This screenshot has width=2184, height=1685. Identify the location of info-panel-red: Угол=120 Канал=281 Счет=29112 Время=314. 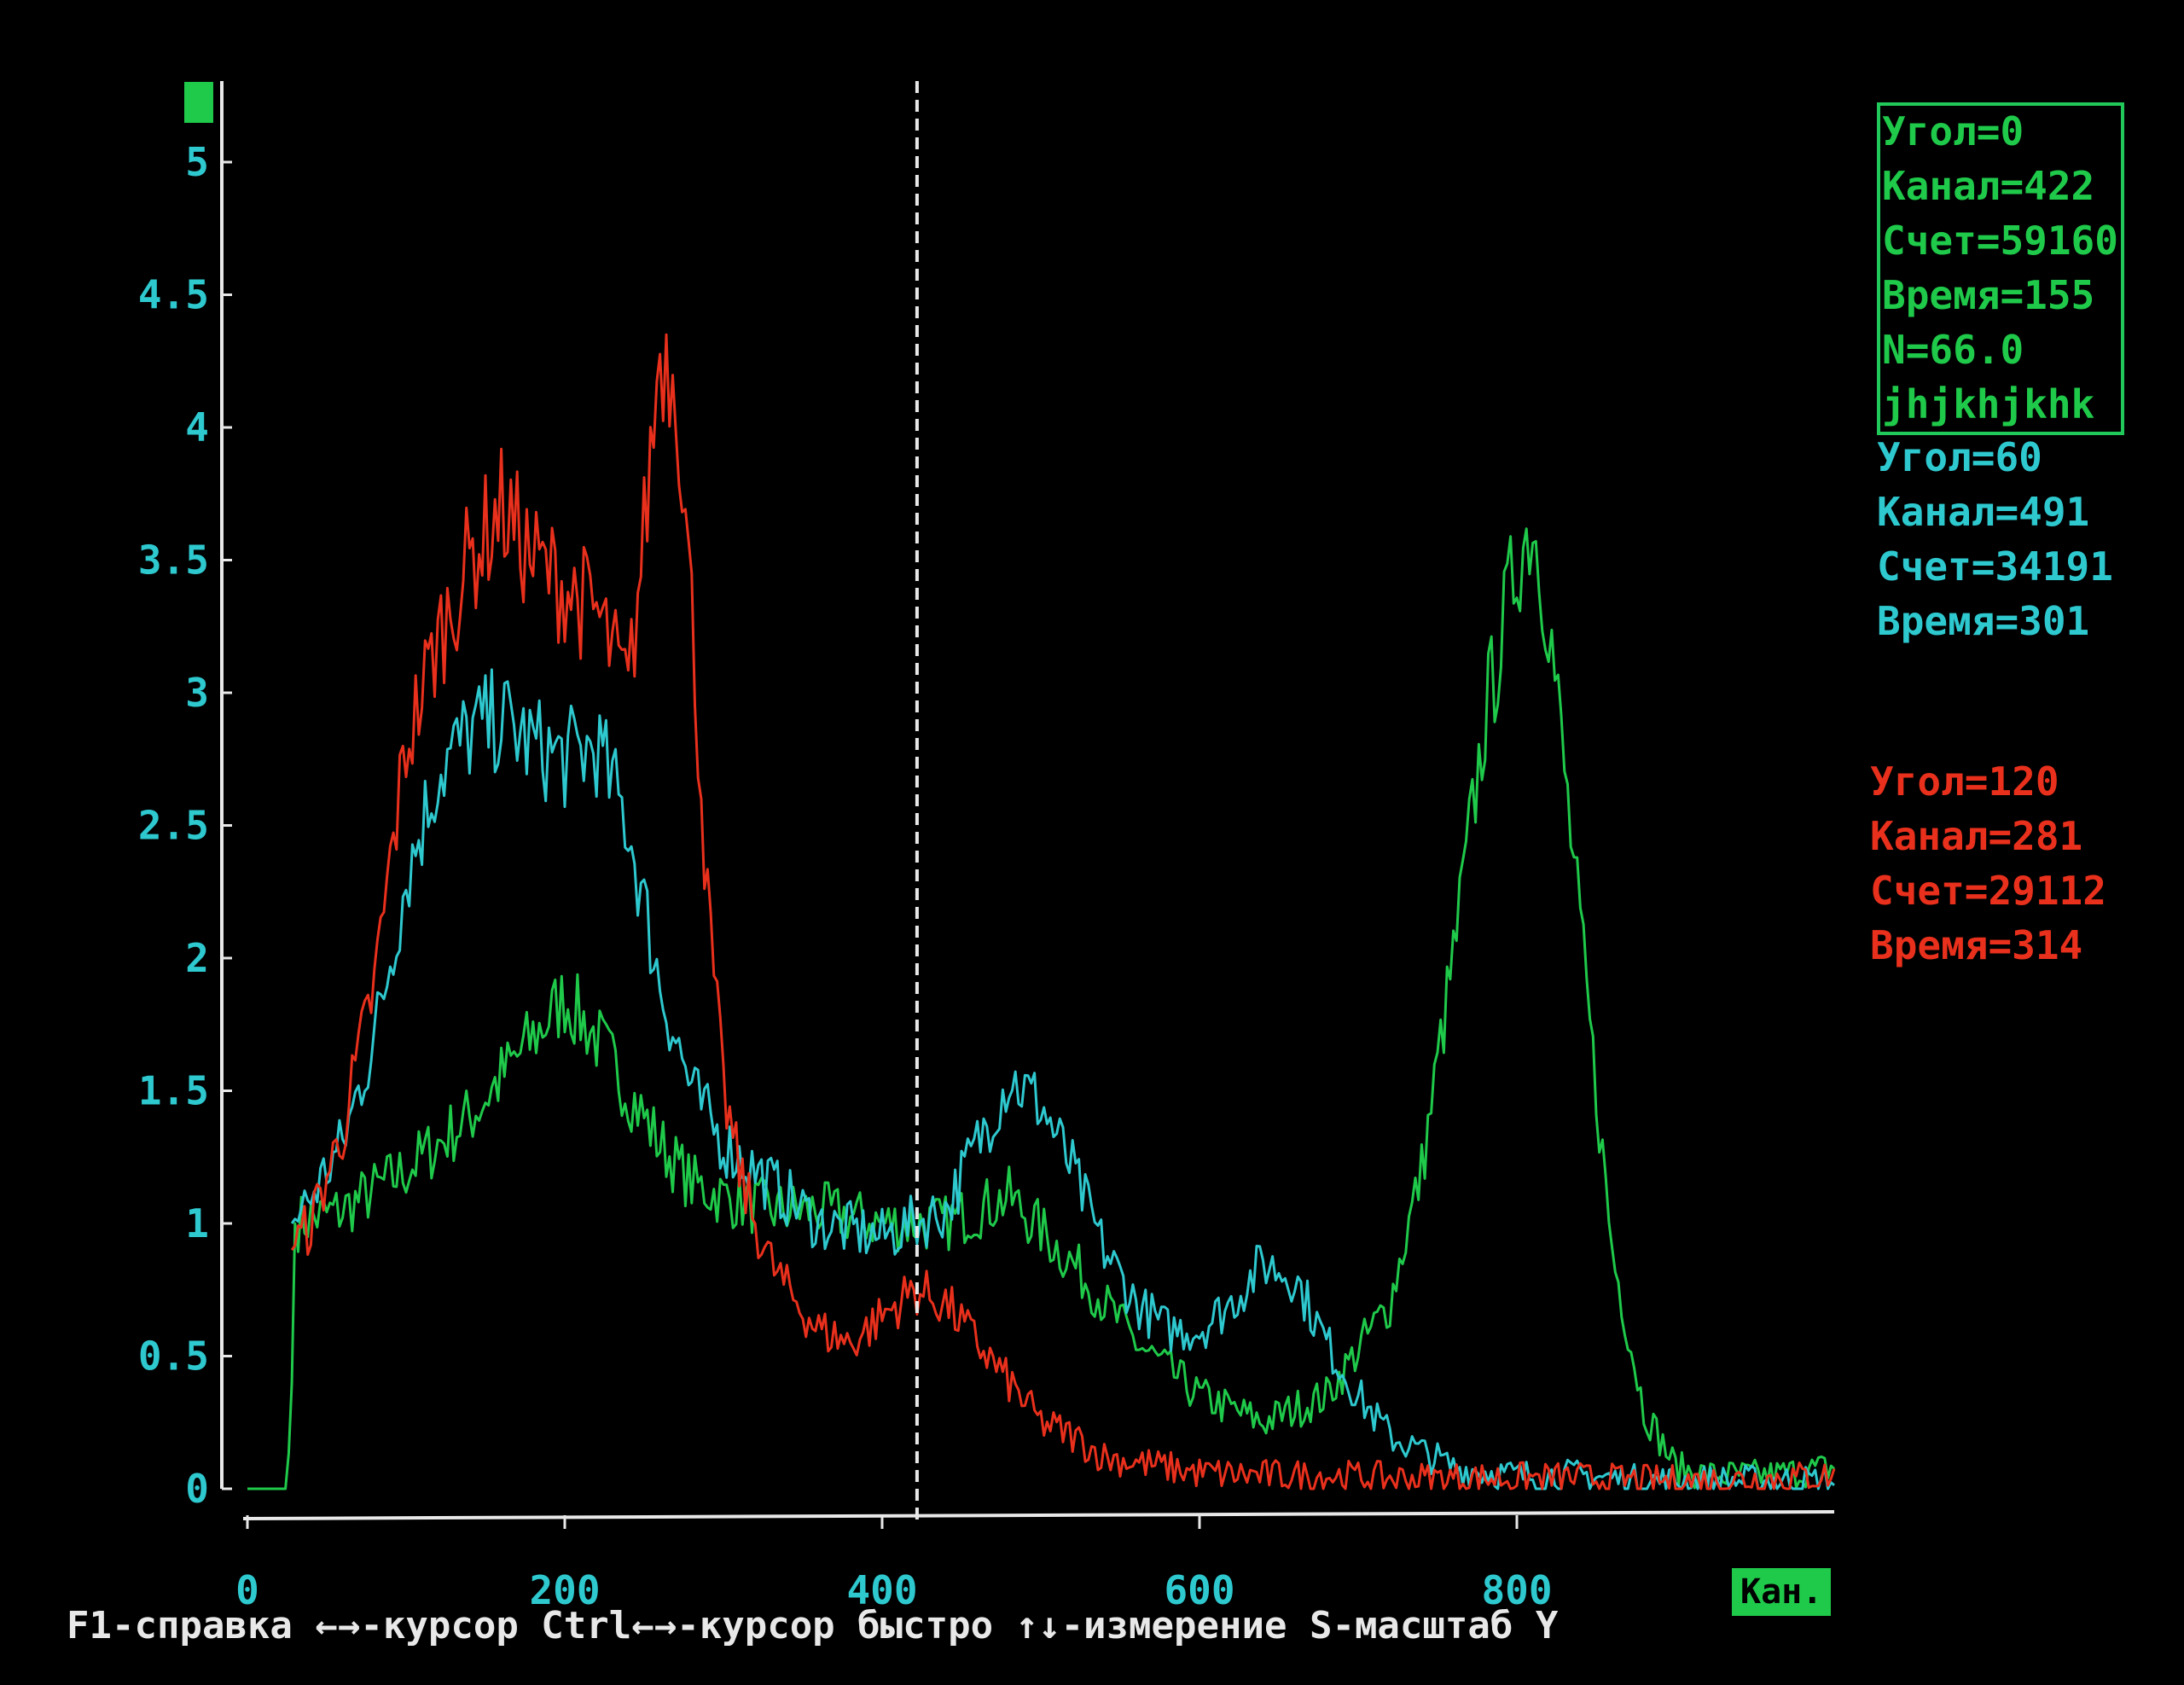
(1988, 863).